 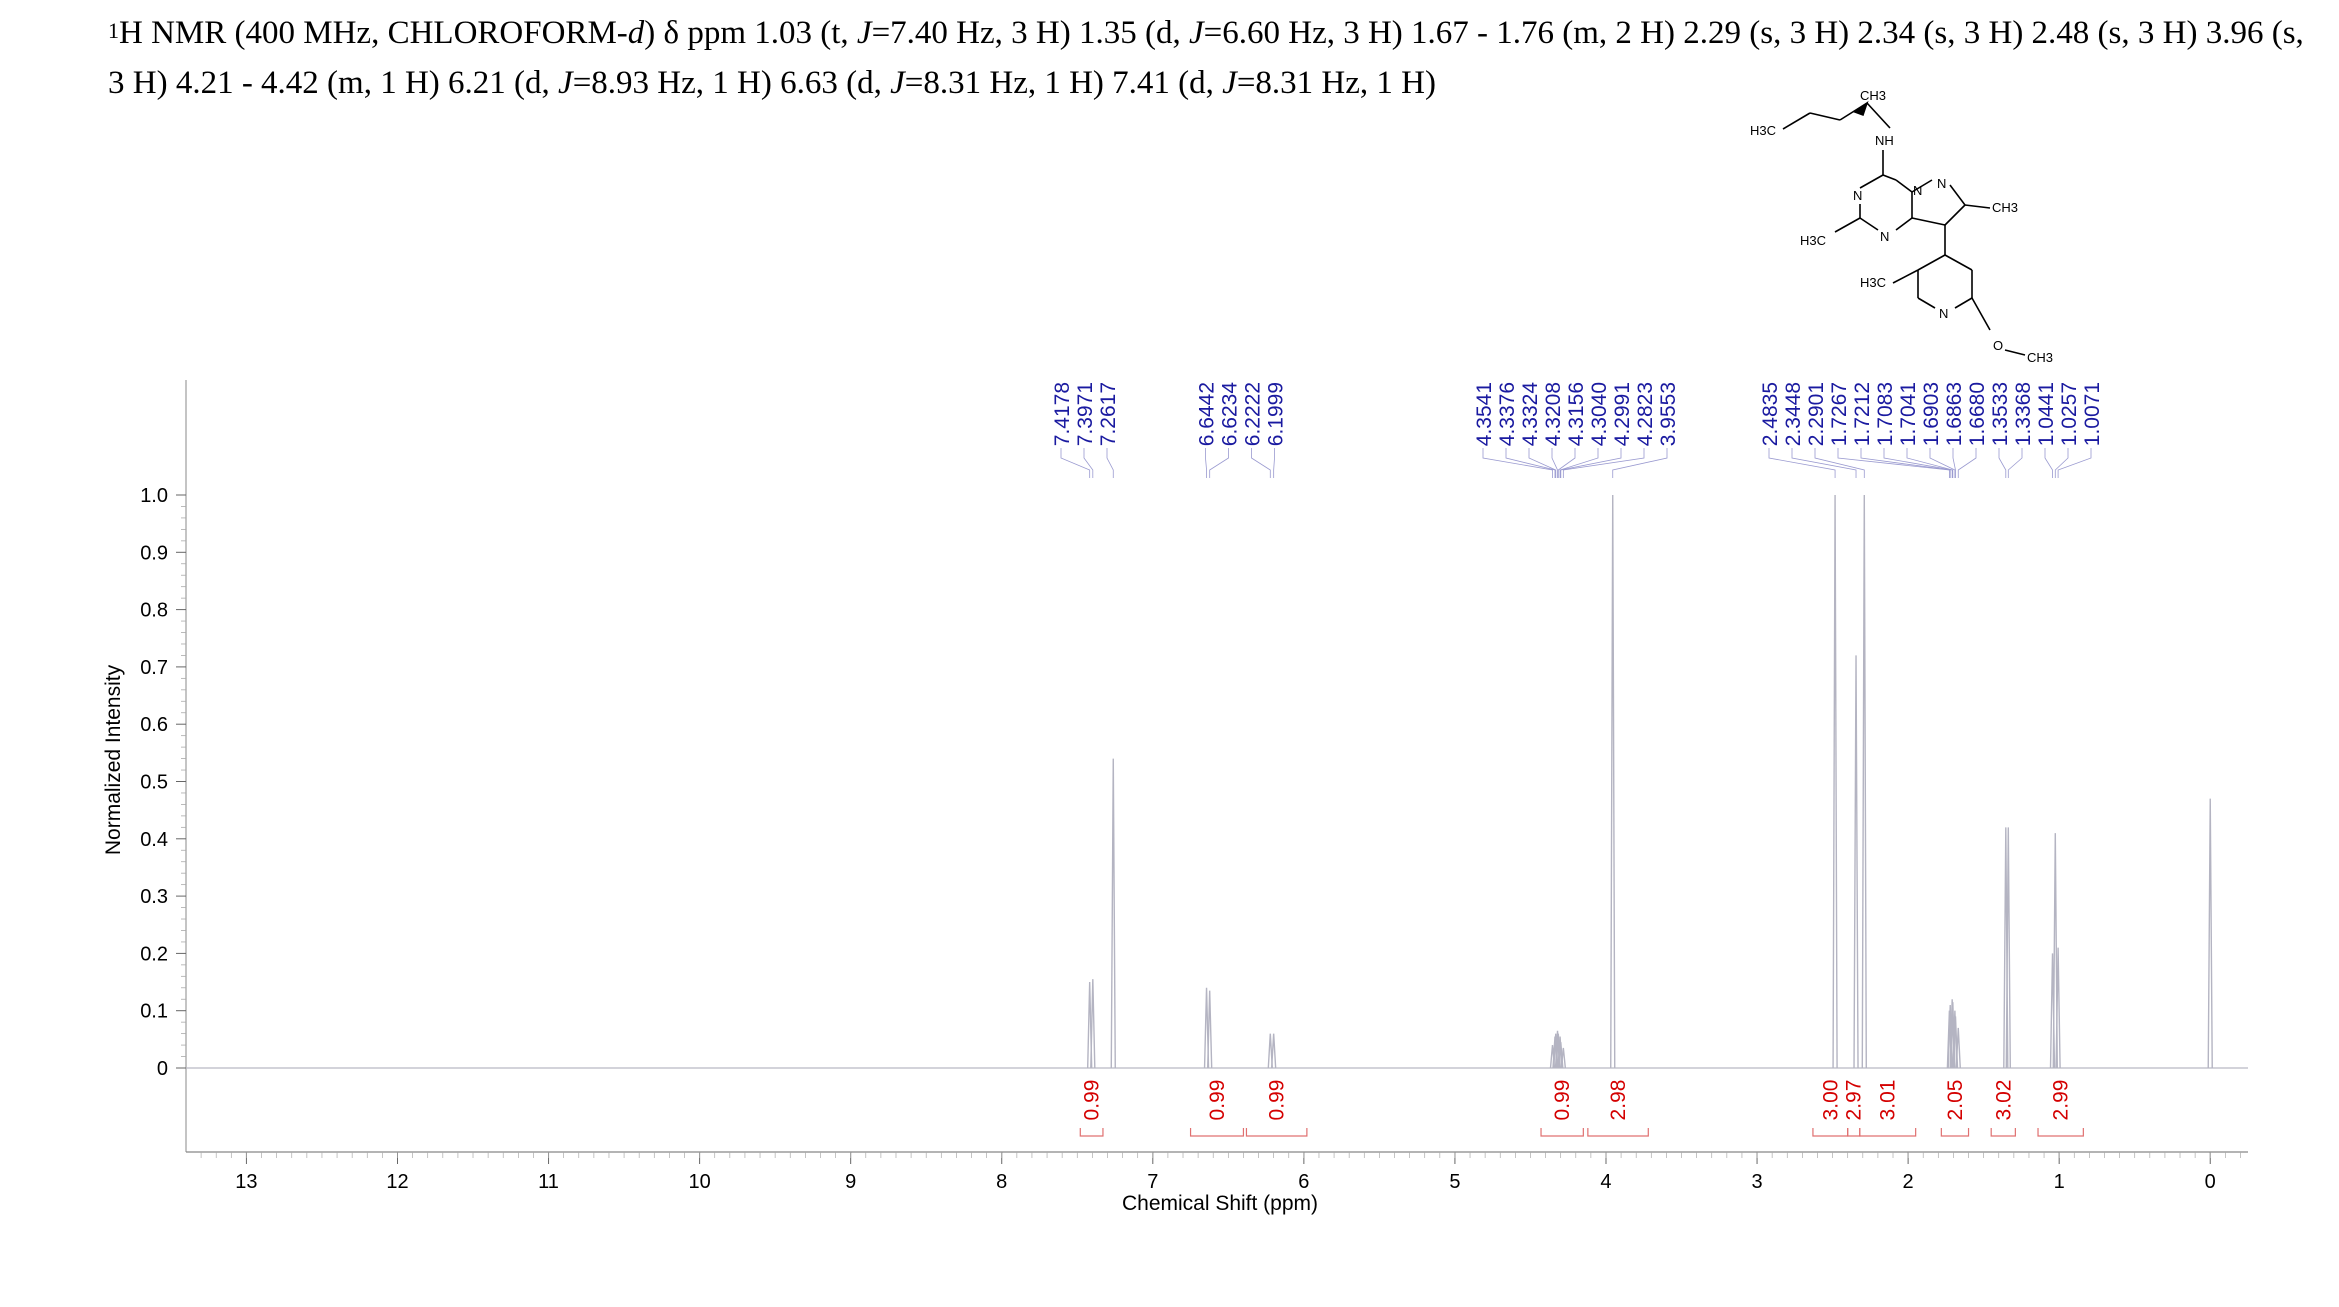 I want to click on y-tick-label: 0.1, so click(x=154, y=1012).